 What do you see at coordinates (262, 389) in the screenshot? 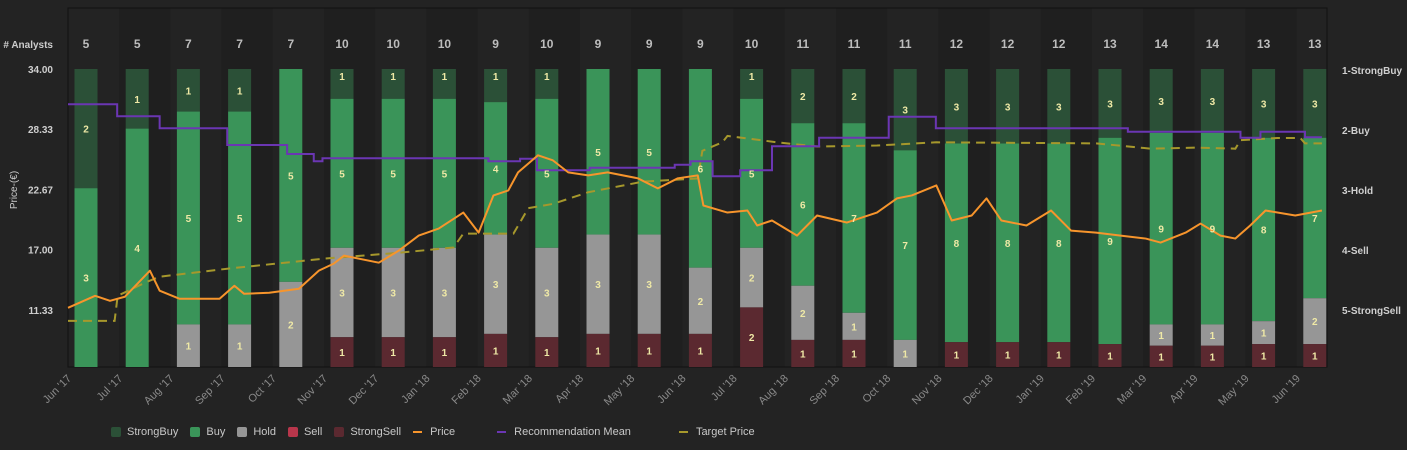
I see `x-tick-label: Oct '17` at bounding box center [262, 389].